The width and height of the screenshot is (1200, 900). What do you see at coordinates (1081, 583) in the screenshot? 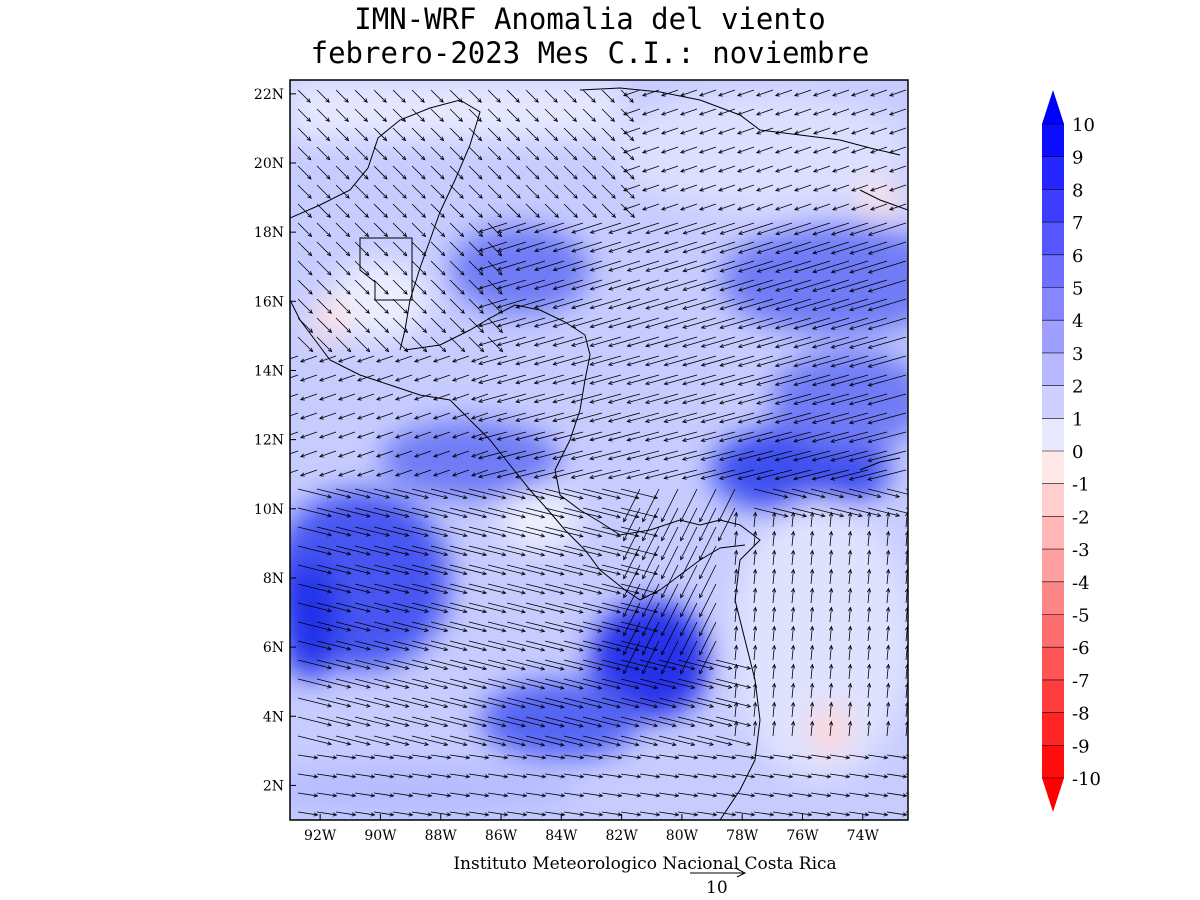
I see `colorbar-label: -4` at bounding box center [1081, 583].